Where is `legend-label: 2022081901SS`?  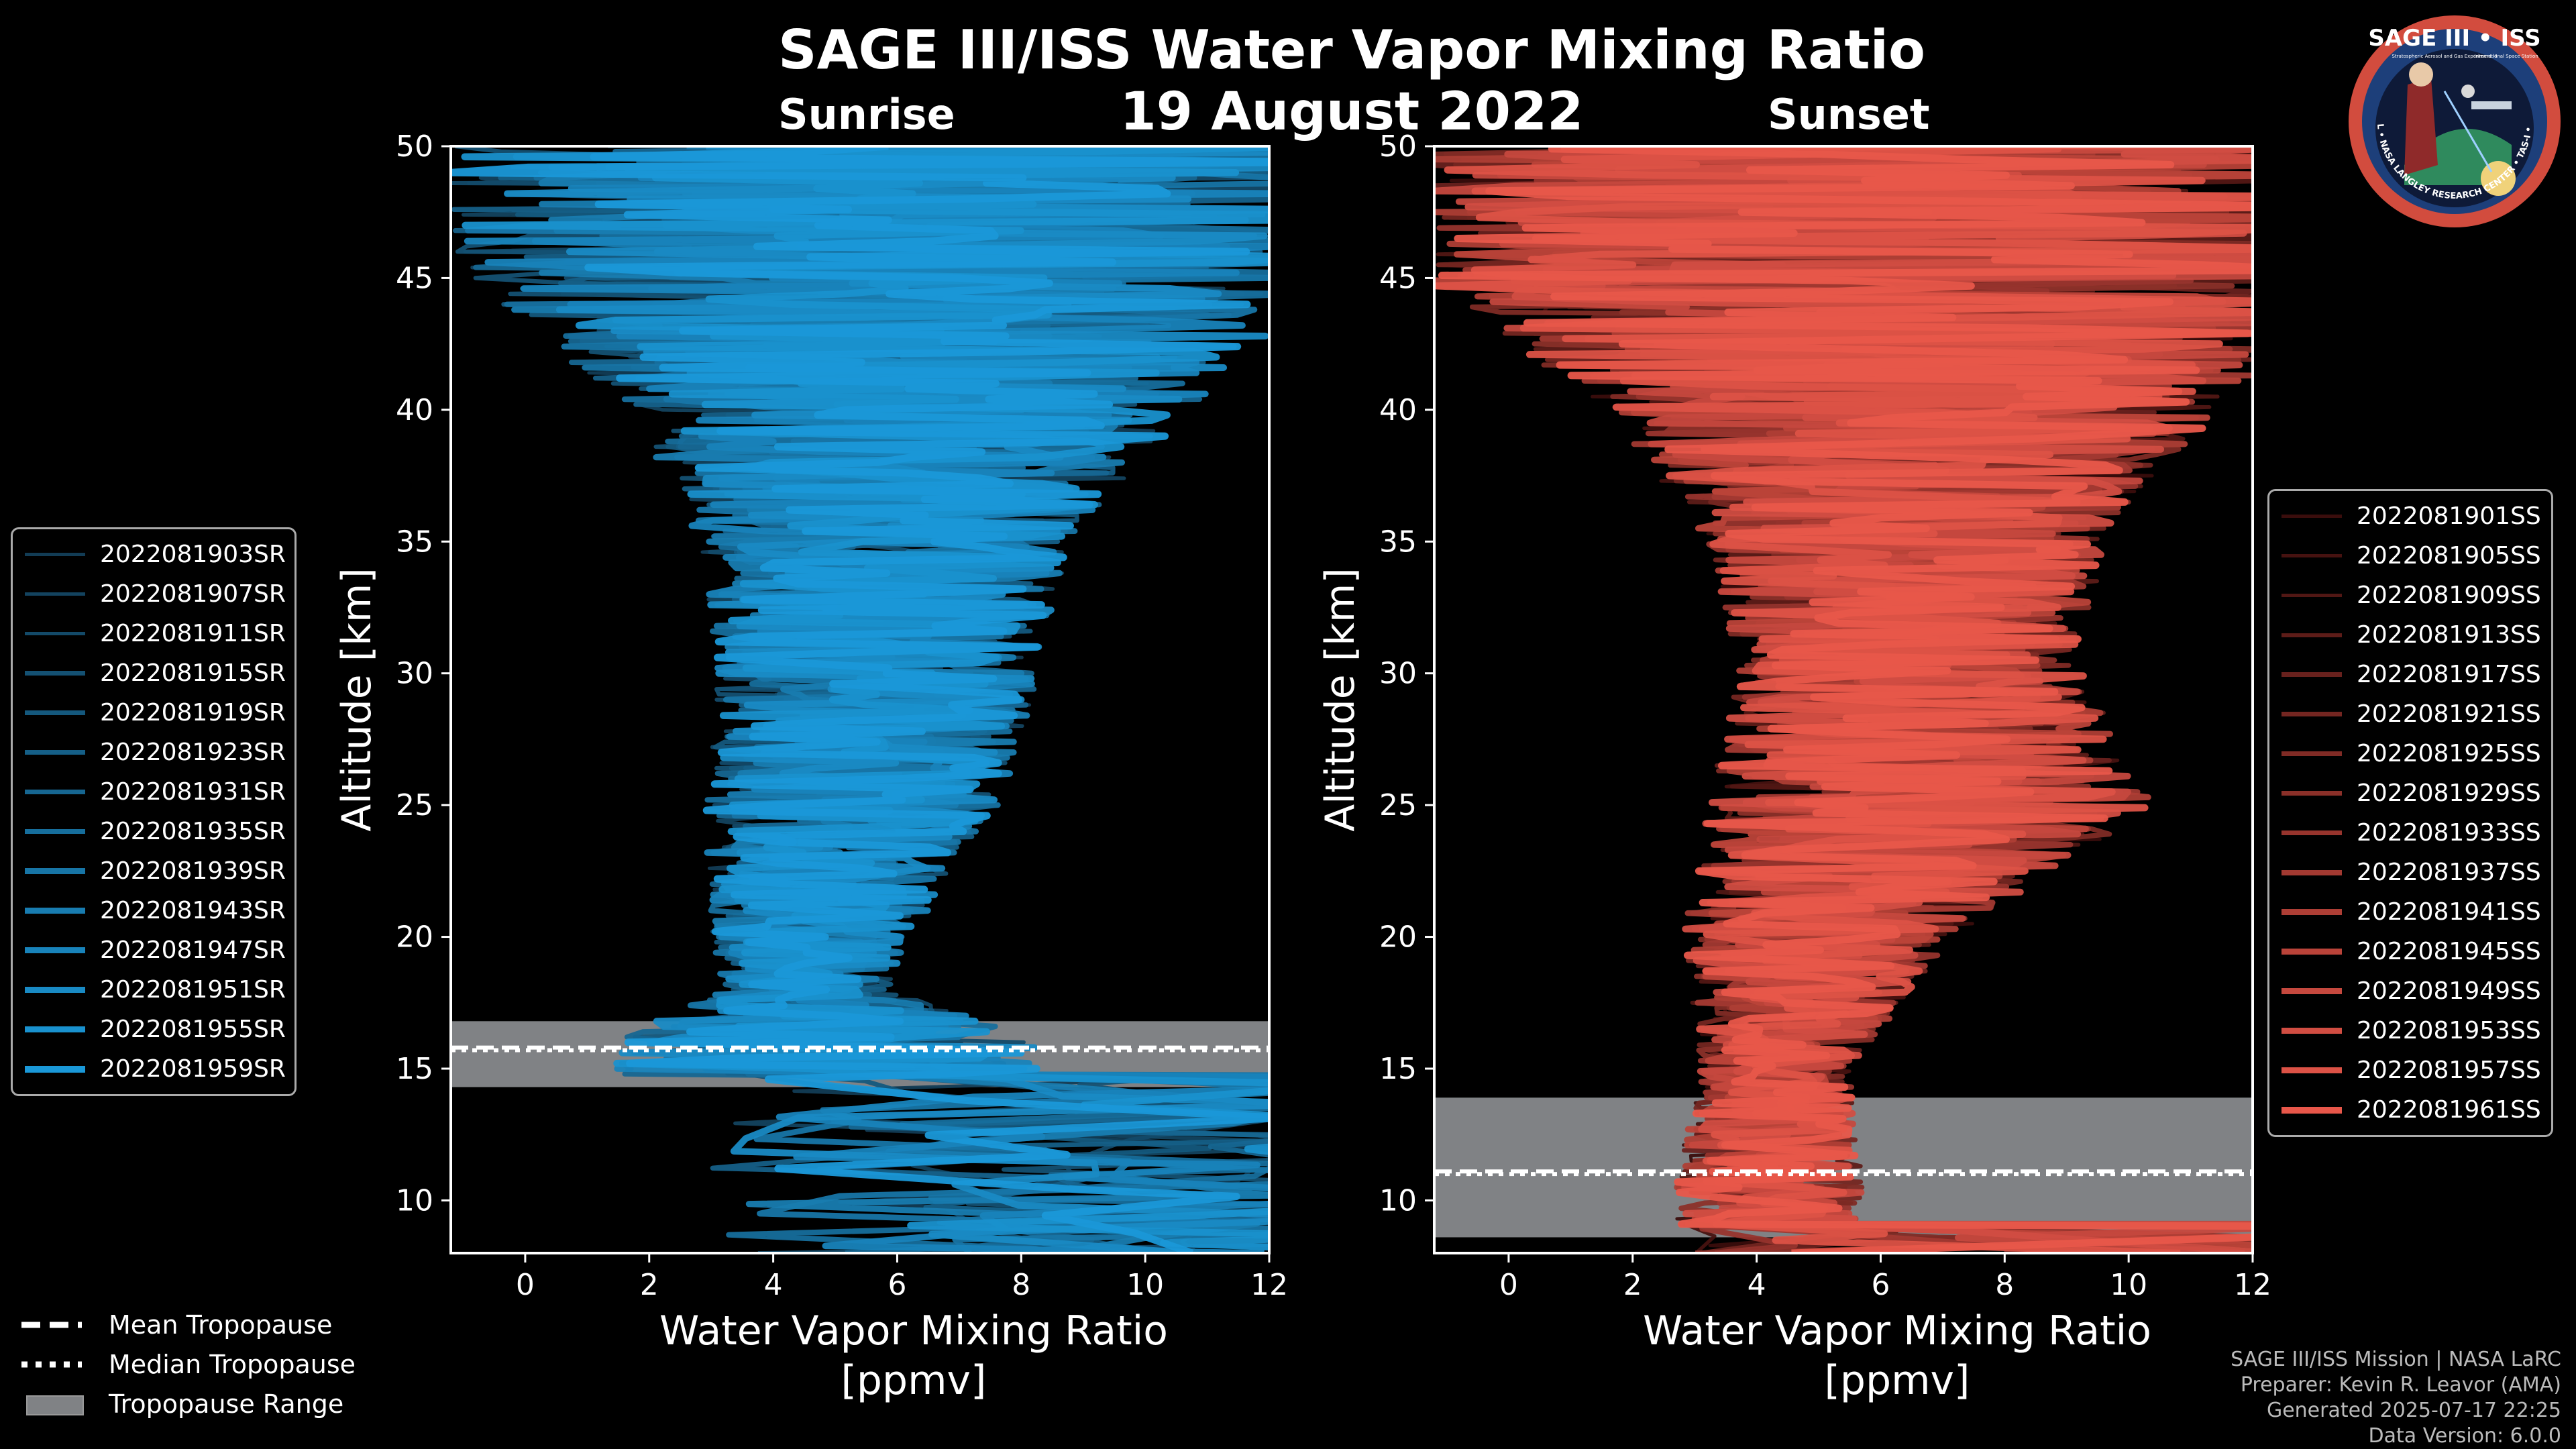 legend-label: 2022081901SS is located at coordinates (2449, 516).